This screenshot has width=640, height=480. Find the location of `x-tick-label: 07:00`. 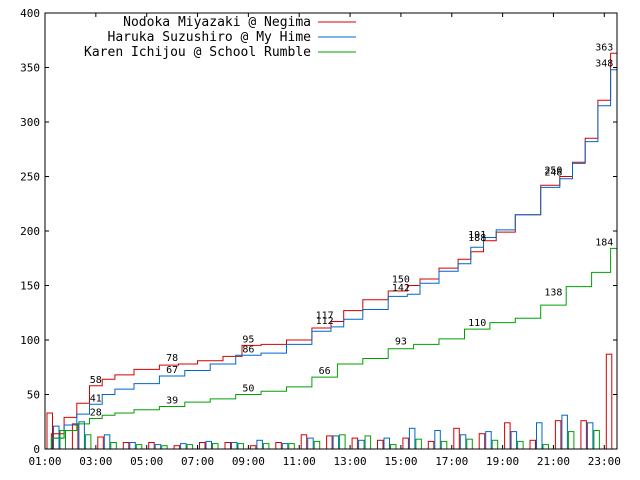

x-tick-label: 07:00 is located at coordinates (197, 461).